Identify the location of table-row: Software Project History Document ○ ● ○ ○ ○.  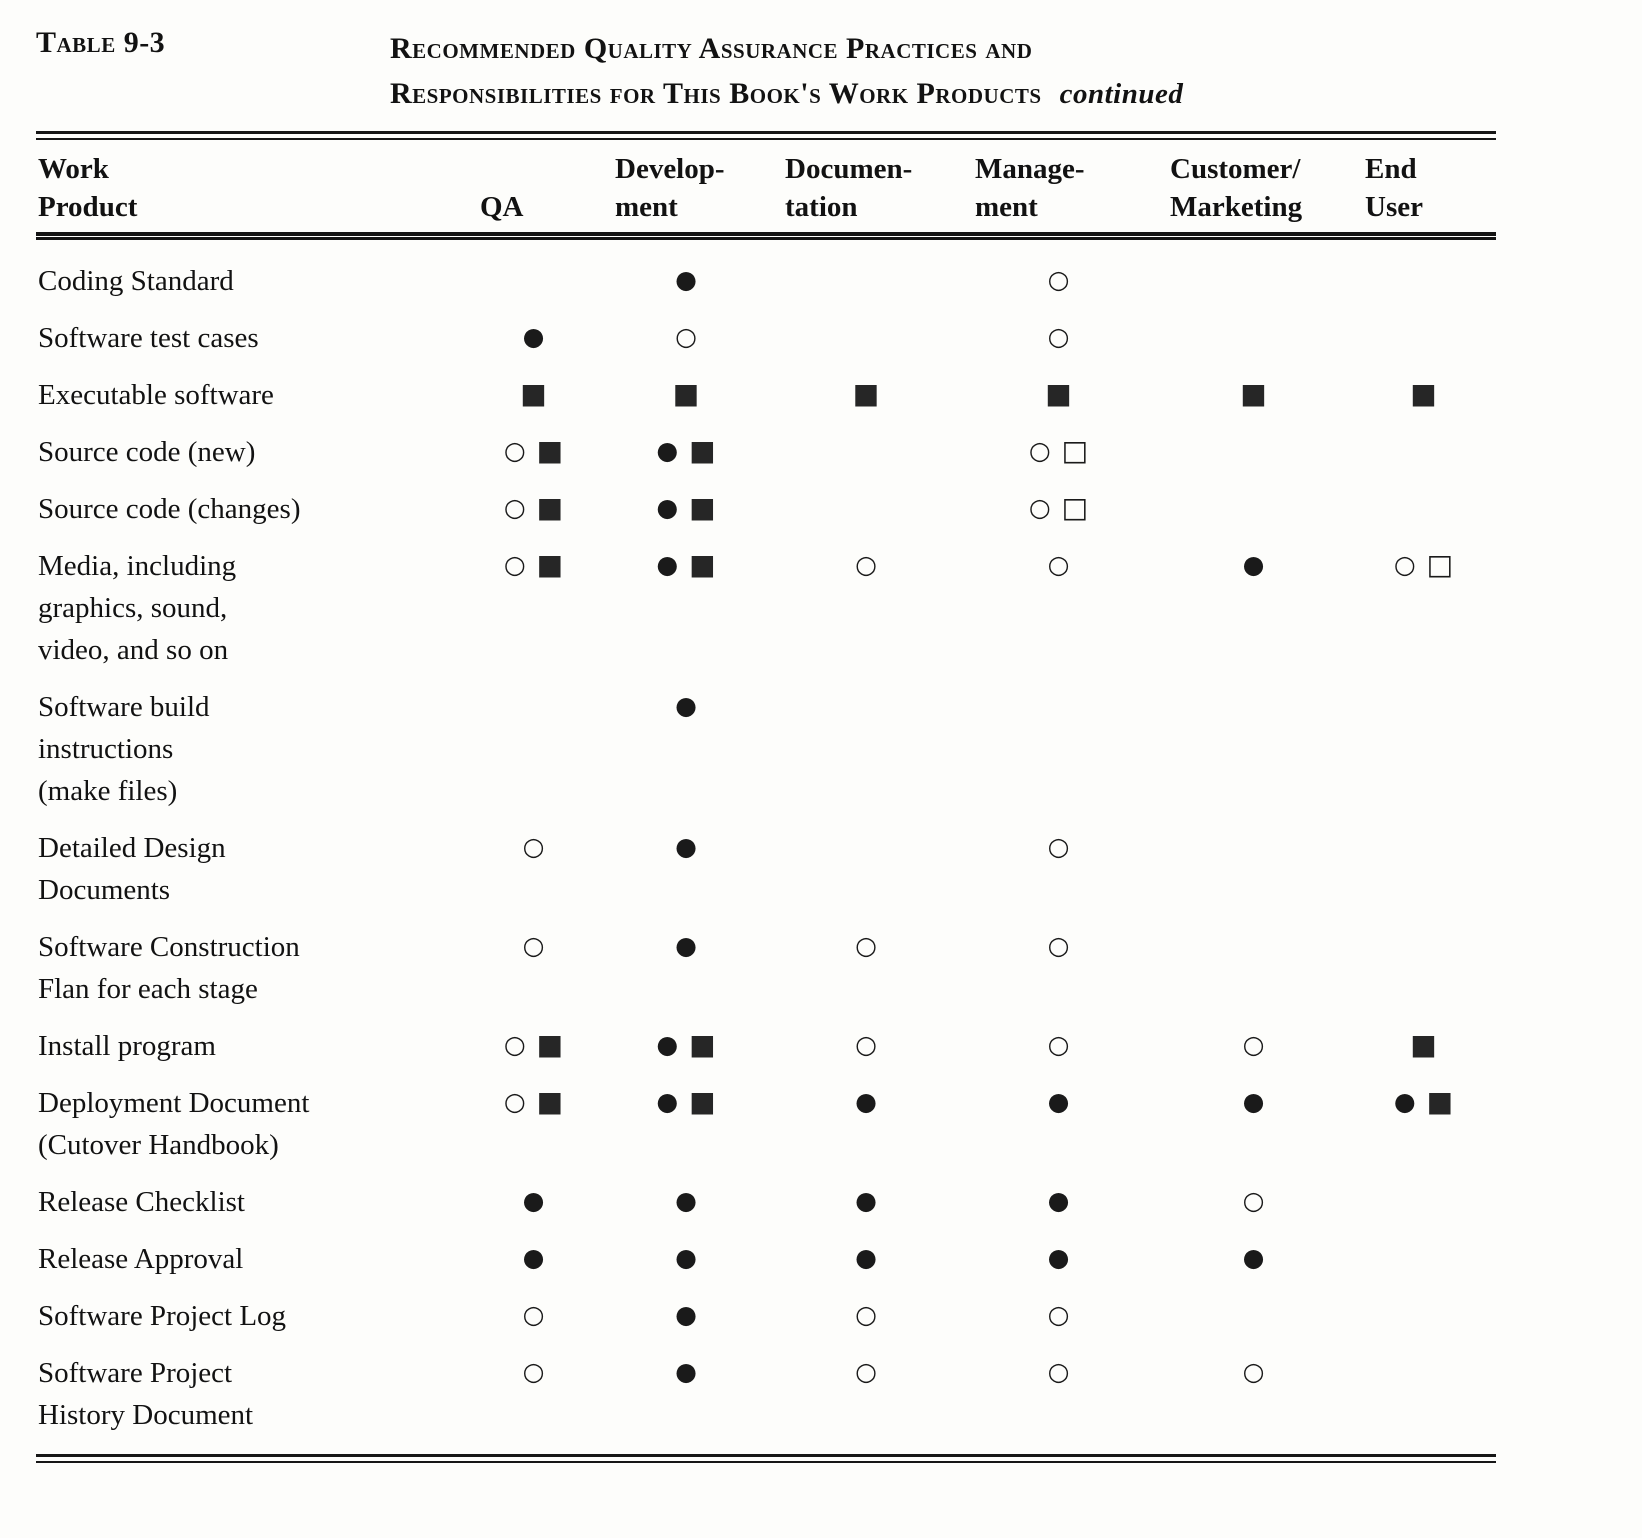
(766, 1394).